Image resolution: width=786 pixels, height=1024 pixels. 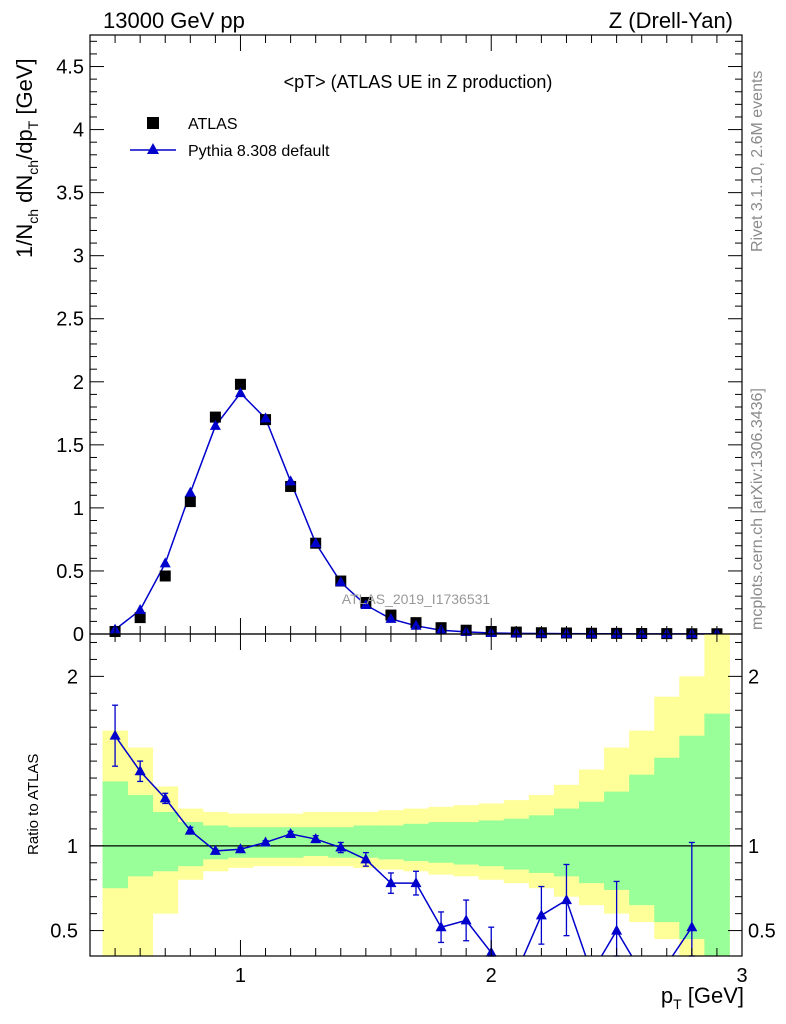 I want to click on main-ytick-label: 4.5, so click(x=70, y=68).